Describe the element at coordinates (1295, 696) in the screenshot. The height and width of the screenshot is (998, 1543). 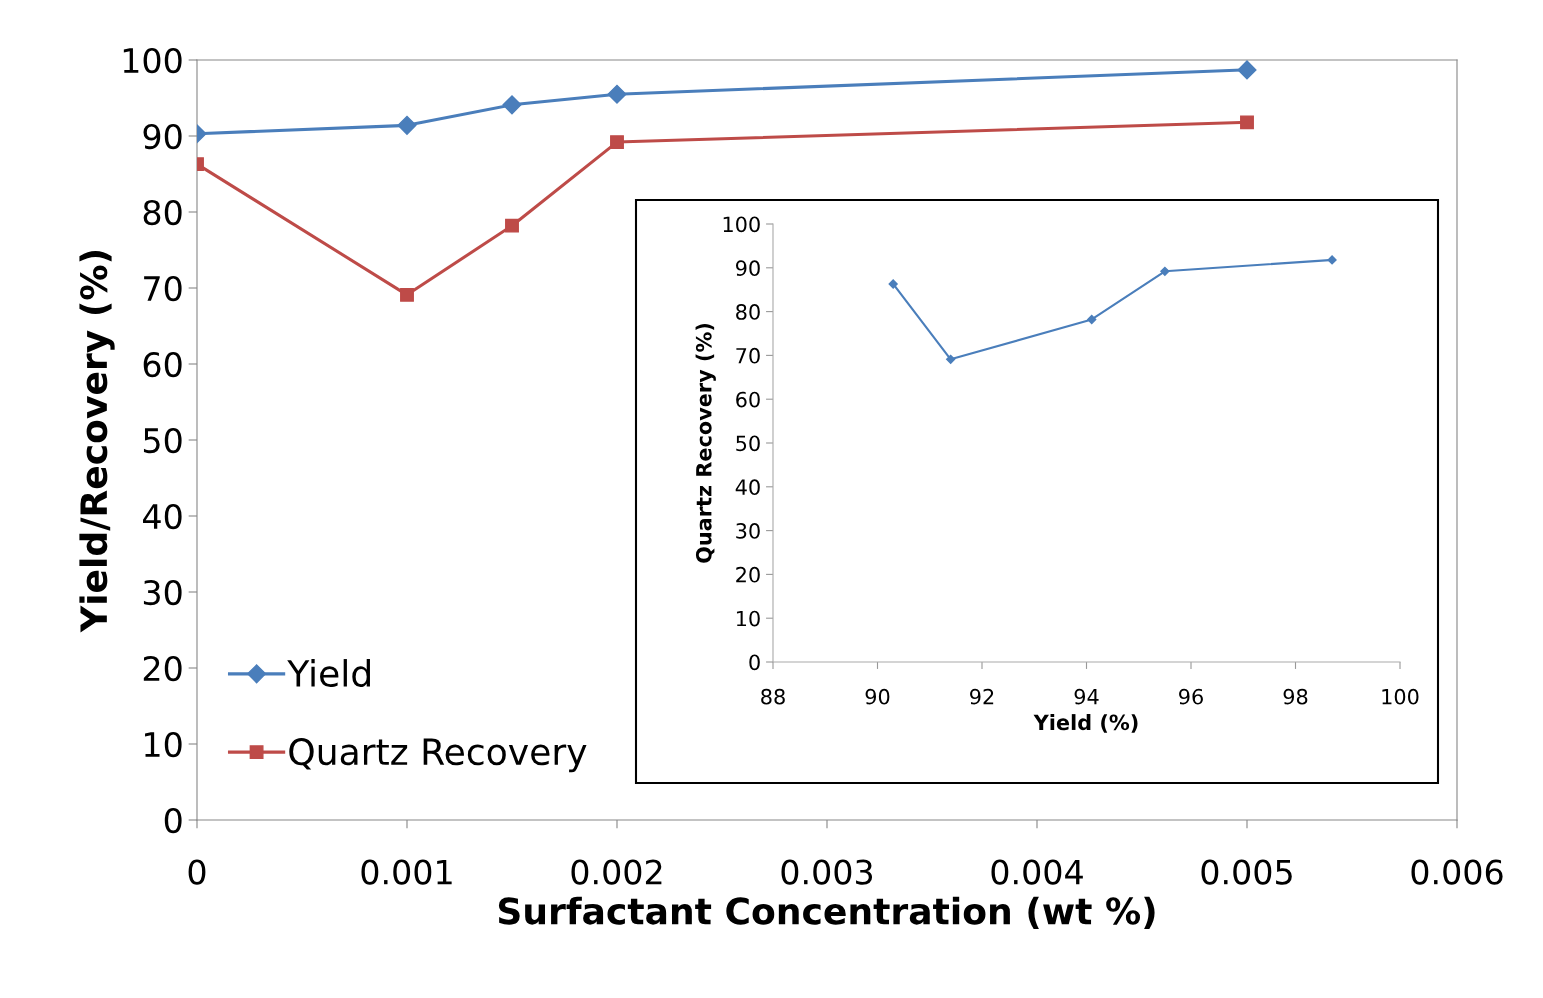
I see `x-tick-label: 98` at that location.